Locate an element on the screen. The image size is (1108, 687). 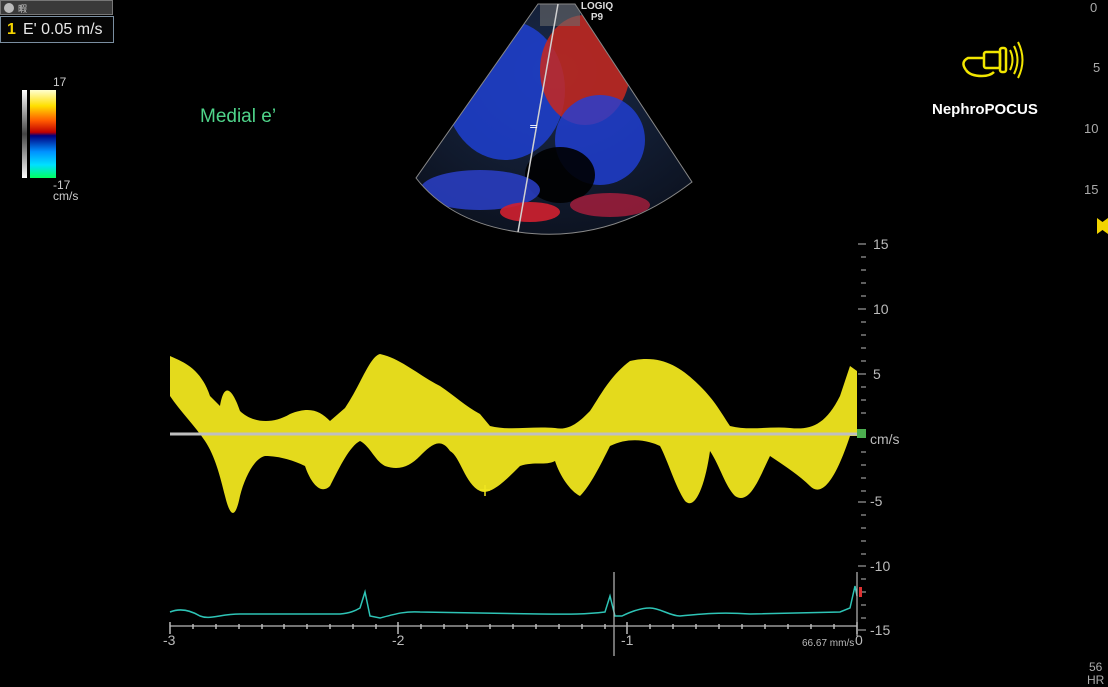
measurement-value: E' 0.05 m/s is located at coordinates (63, 29).